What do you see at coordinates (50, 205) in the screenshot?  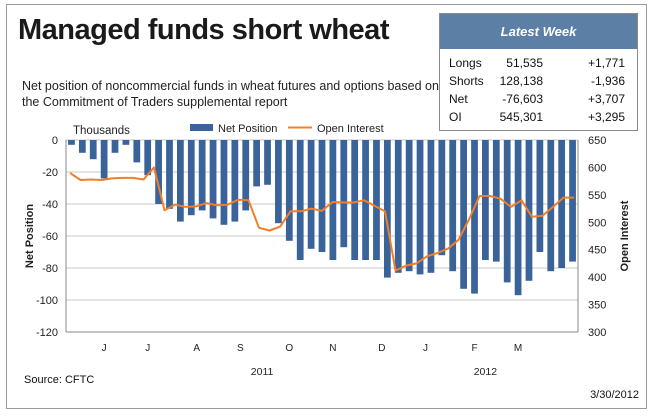 I see `left-tick-label: -40` at bounding box center [50, 205].